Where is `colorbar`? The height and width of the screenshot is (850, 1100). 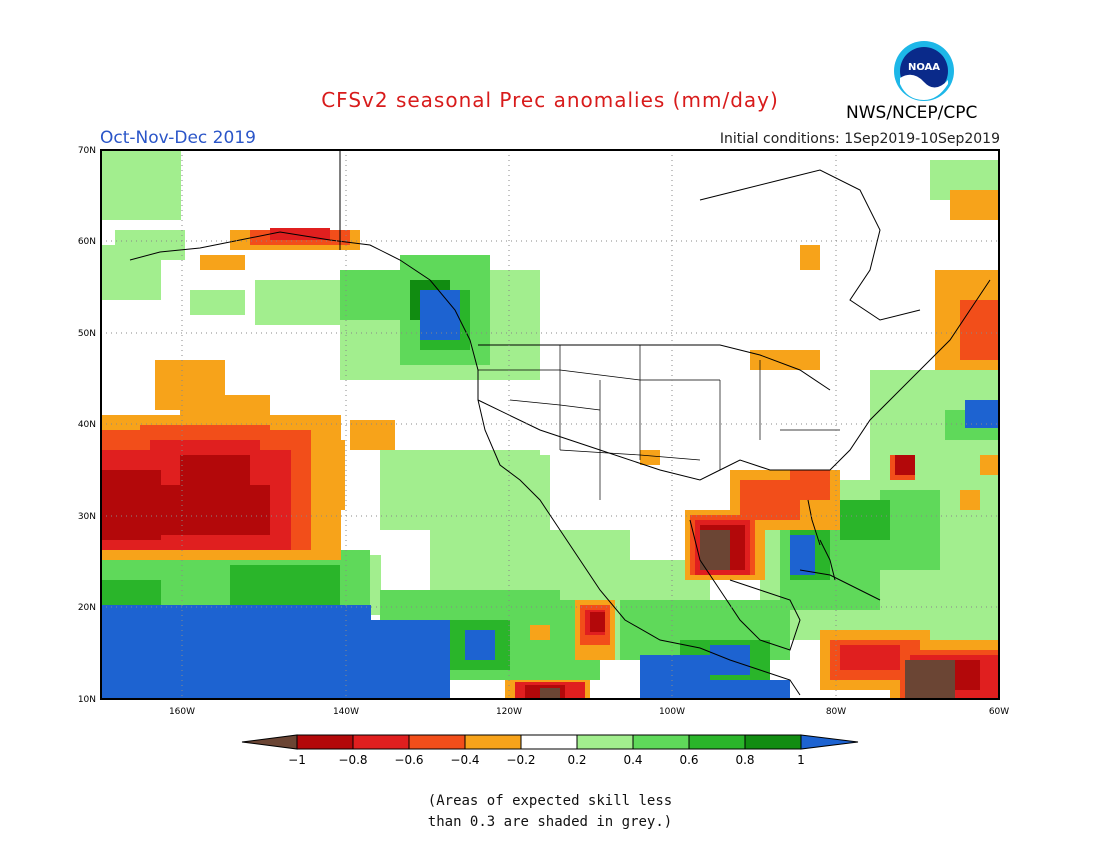 colorbar is located at coordinates (550, 742).